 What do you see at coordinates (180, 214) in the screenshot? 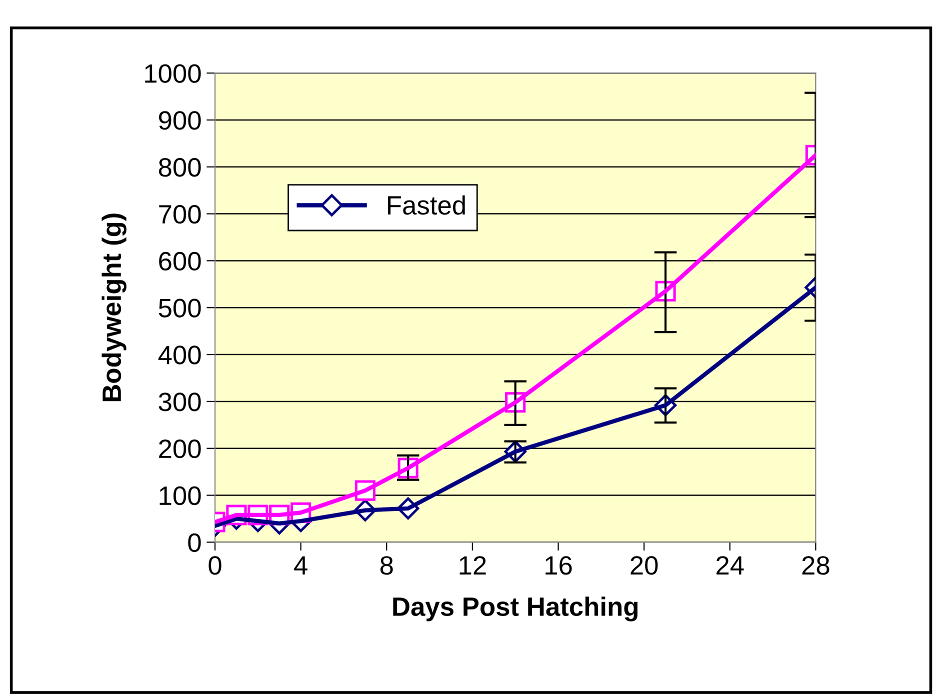
I see `y-tick-label: 700` at bounding box center [180, 214].